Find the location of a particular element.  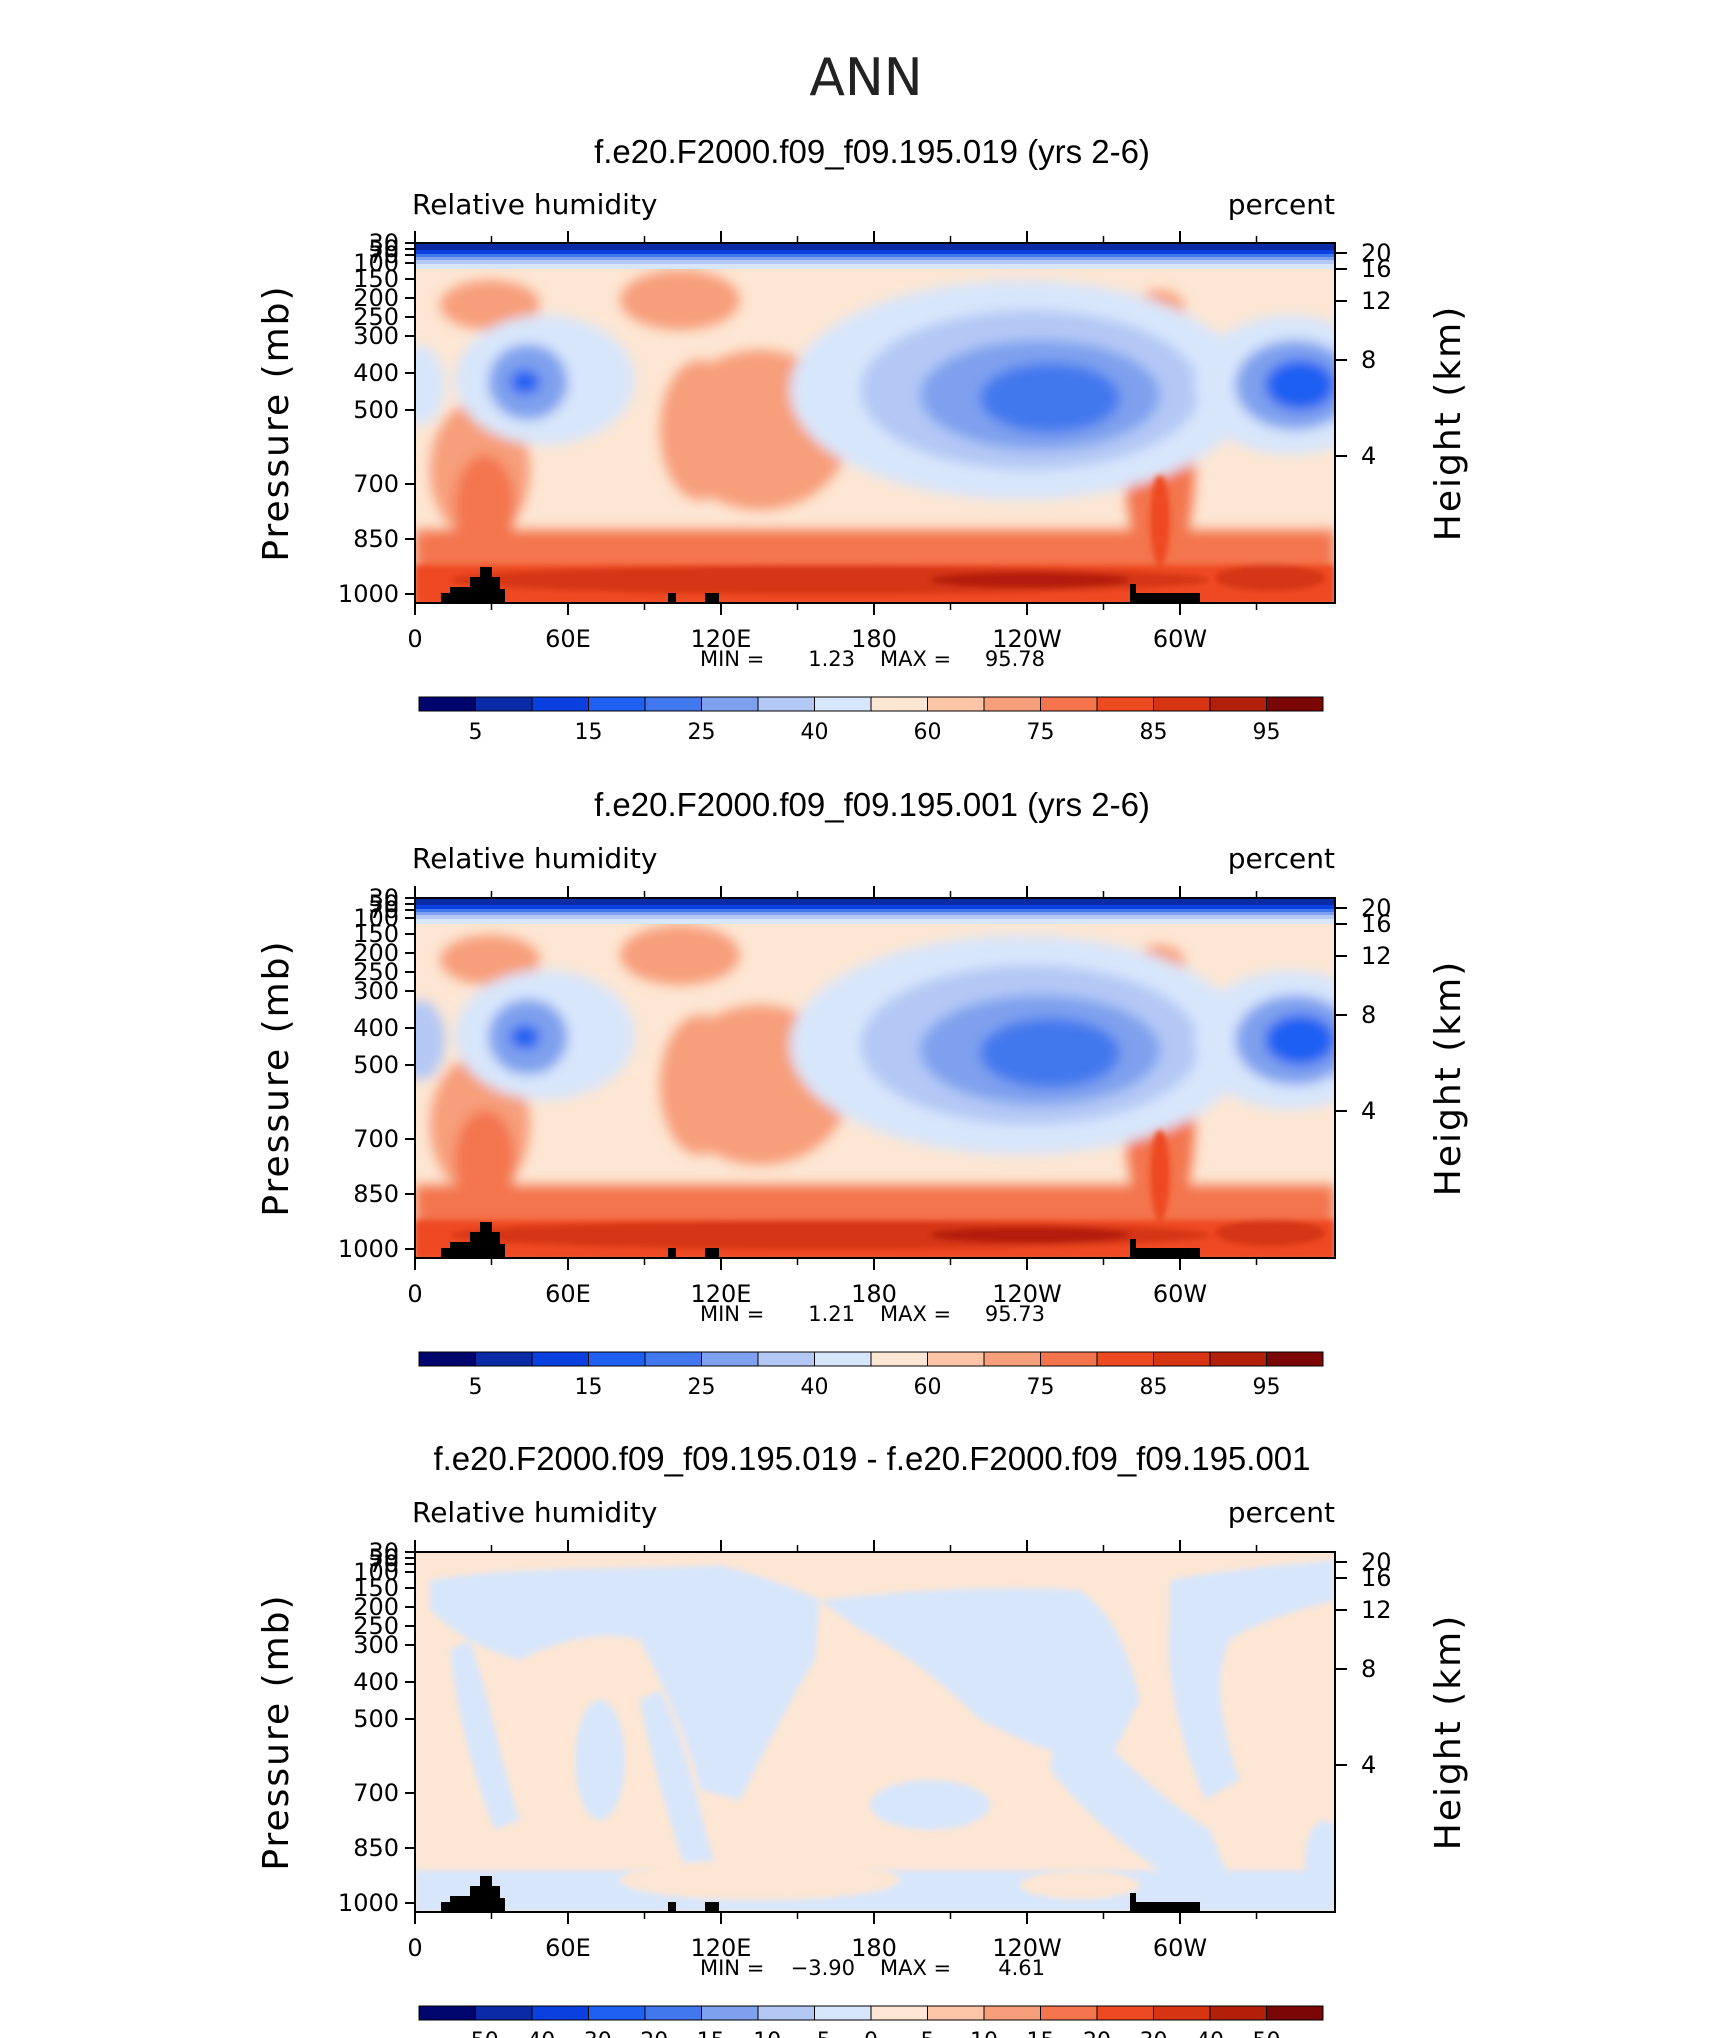

colorbar-2: 5 15 25 40 60 75 85 95 is located at coordinates (871, 1375).